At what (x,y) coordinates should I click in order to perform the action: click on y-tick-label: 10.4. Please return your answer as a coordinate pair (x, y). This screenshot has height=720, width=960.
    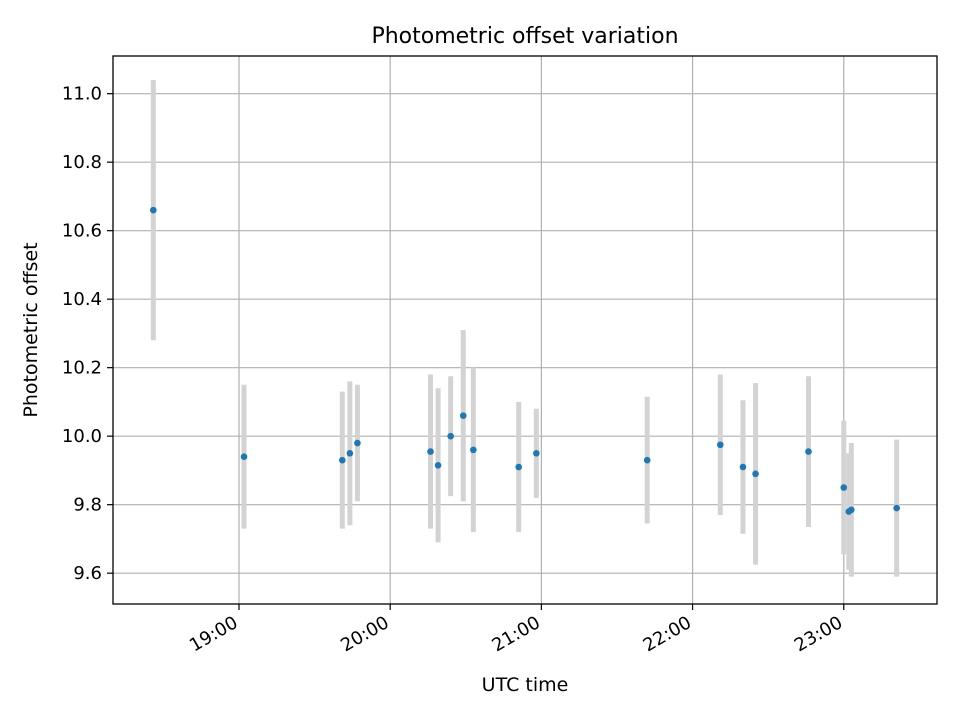
    Looking at the image, I should click on (82, 299).